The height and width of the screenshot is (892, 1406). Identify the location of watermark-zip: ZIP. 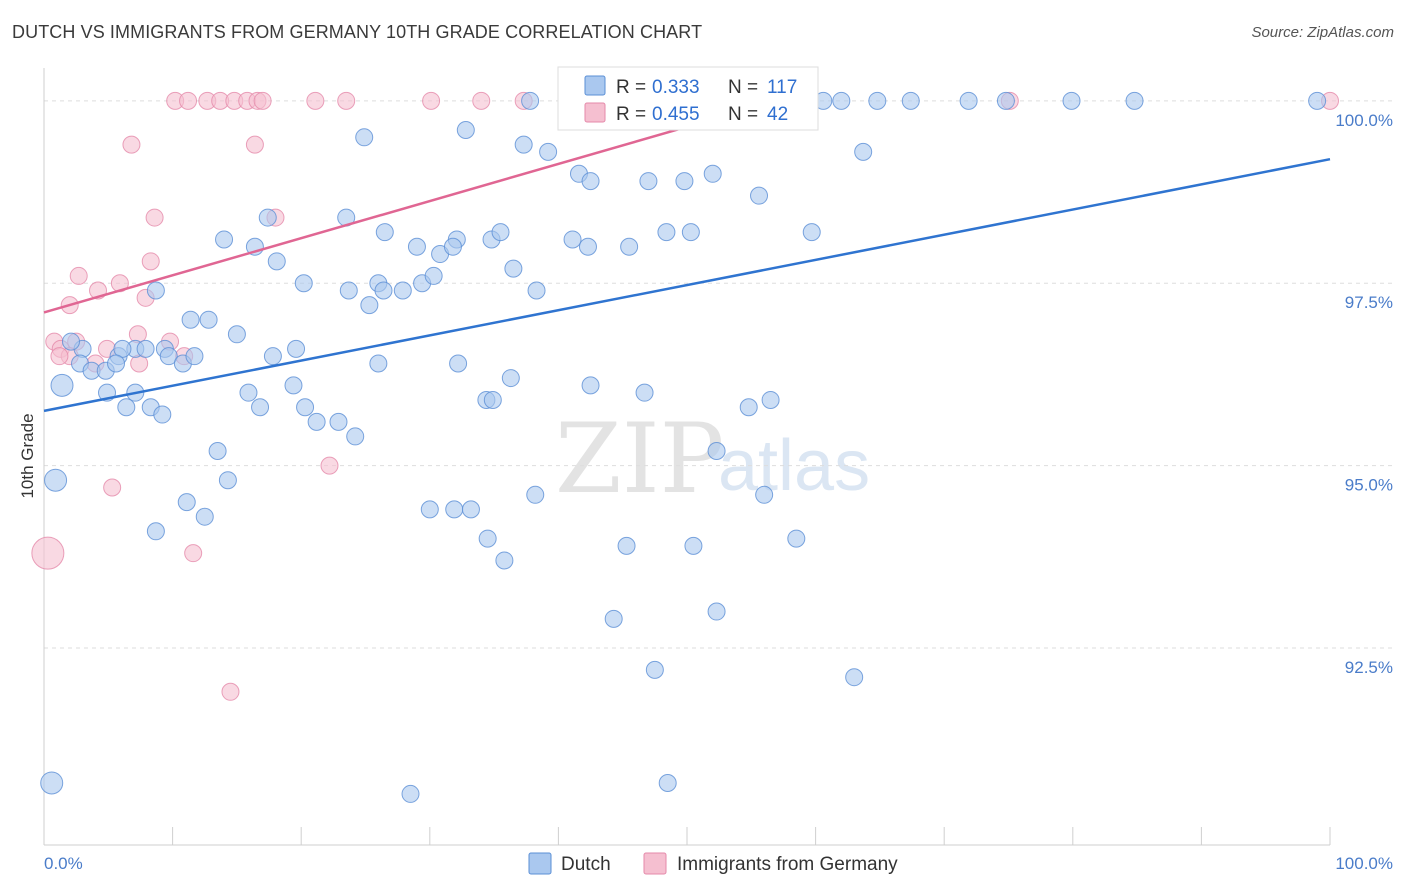
(639, 459).